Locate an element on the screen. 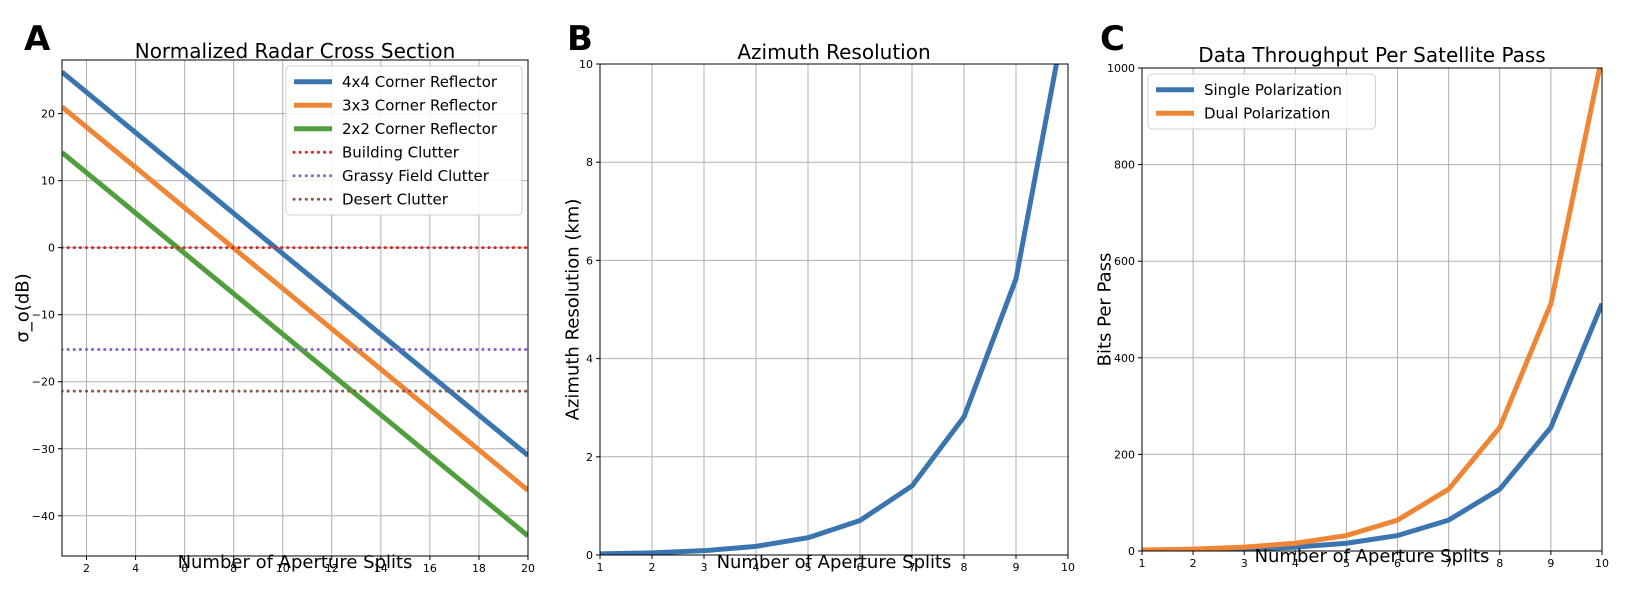 The image size is (1626, 606). x-tick-label: 20 is located at coordinates (528, 568).